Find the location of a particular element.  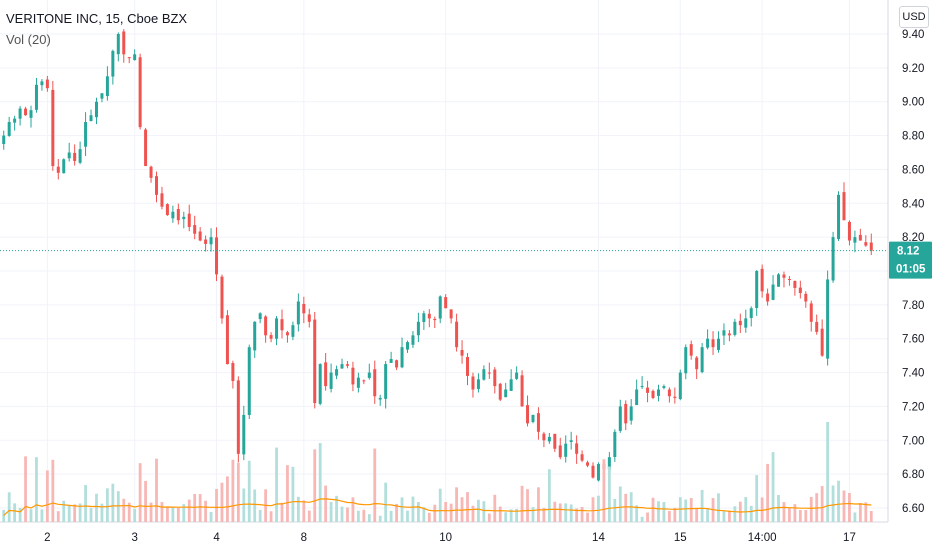

volume-indicator-label: Vol (20) is located at coordinates (28, 39).